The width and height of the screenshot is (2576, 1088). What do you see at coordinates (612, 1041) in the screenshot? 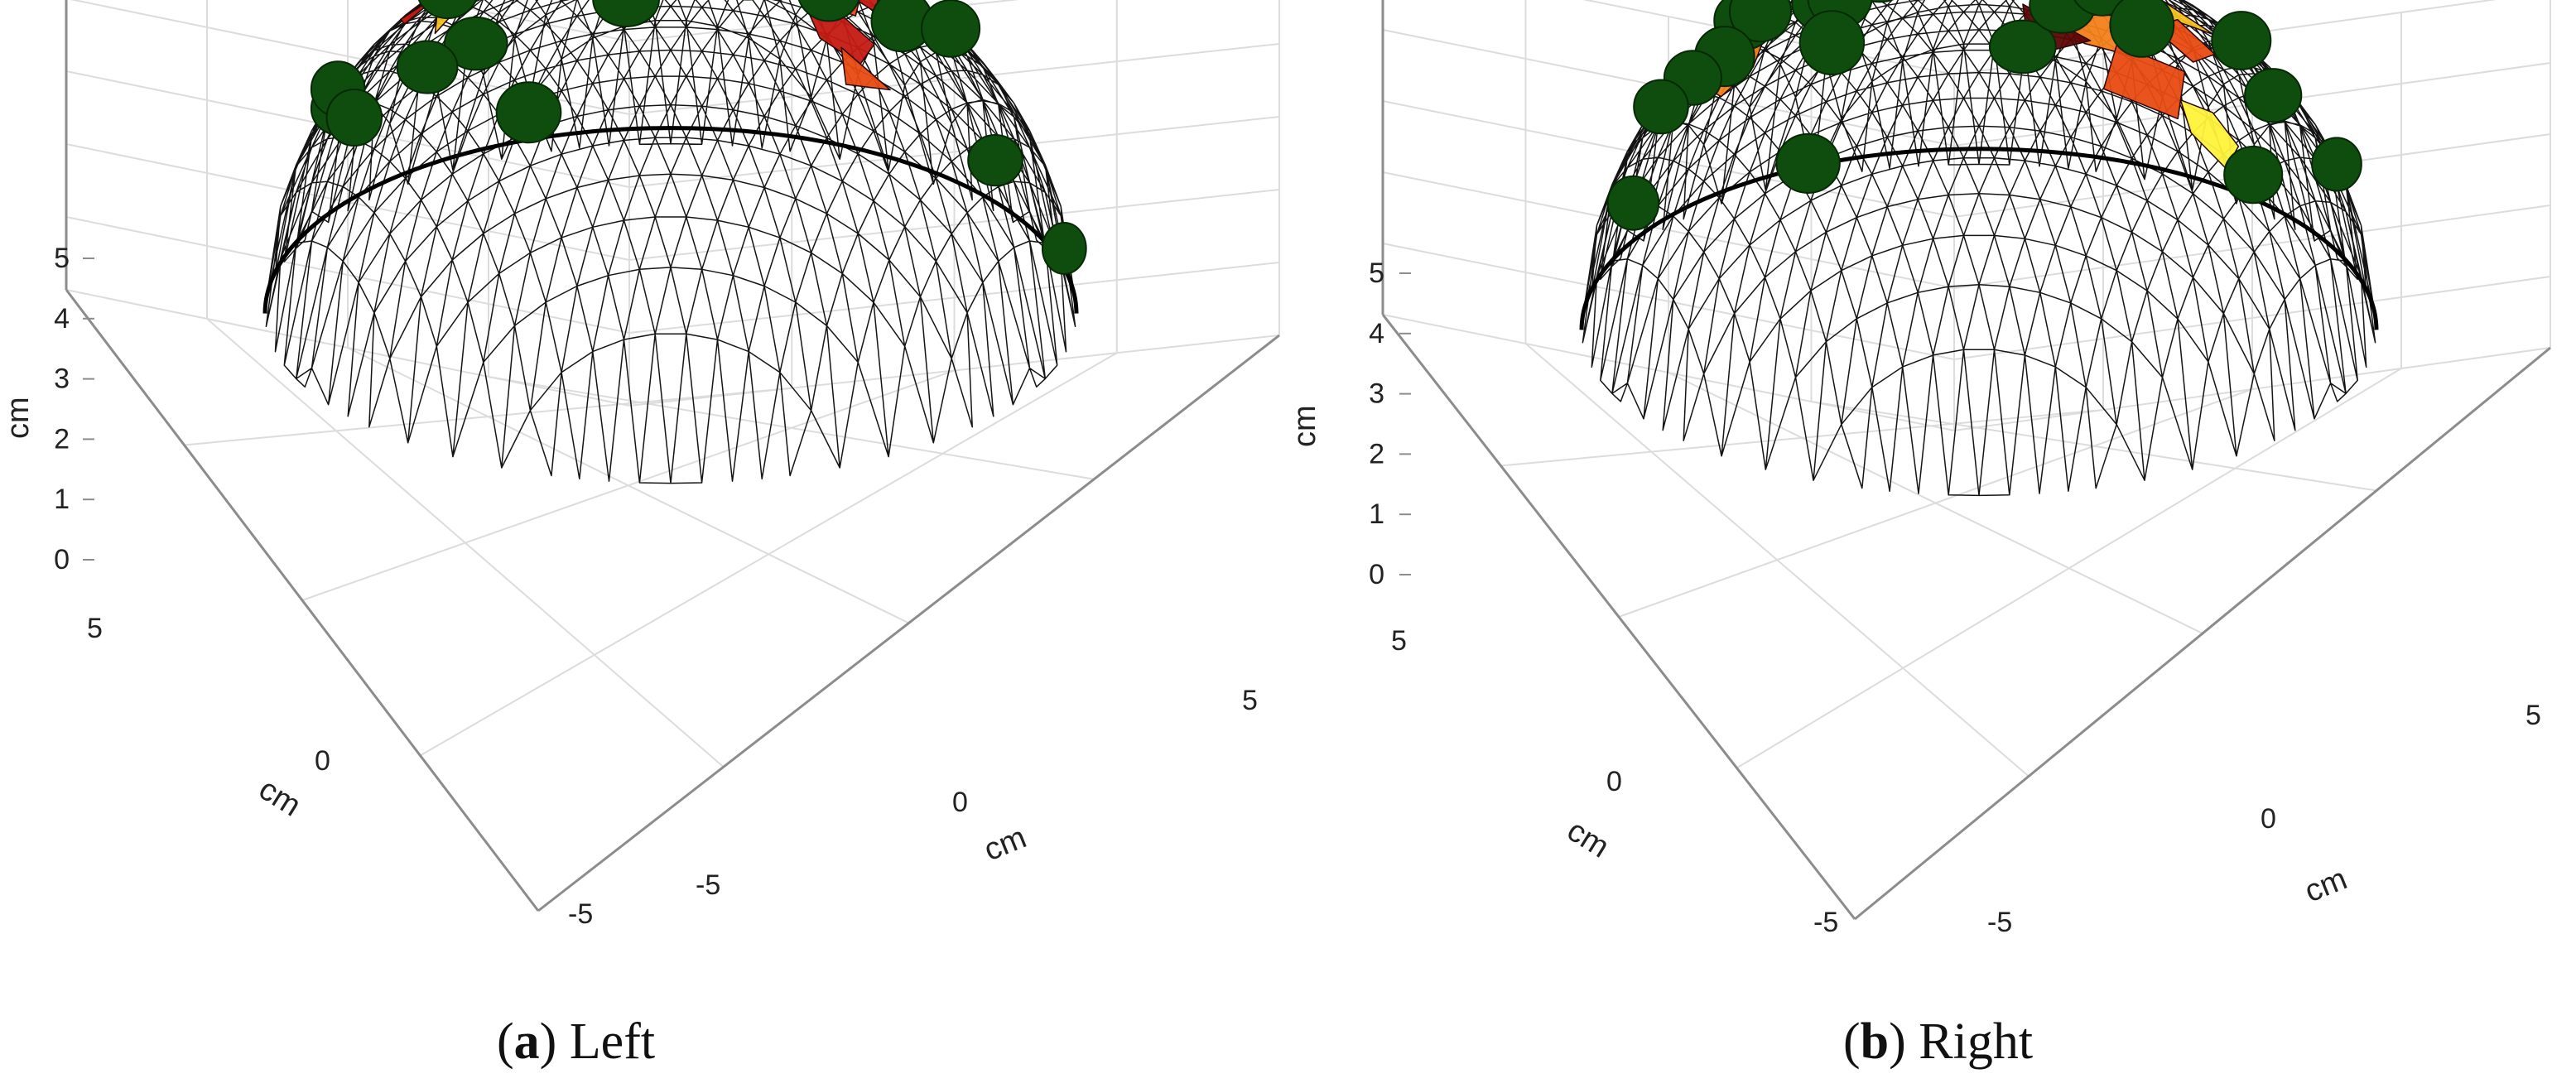
I see `caption-a-label: Left` at bounding box center [612, 1041].